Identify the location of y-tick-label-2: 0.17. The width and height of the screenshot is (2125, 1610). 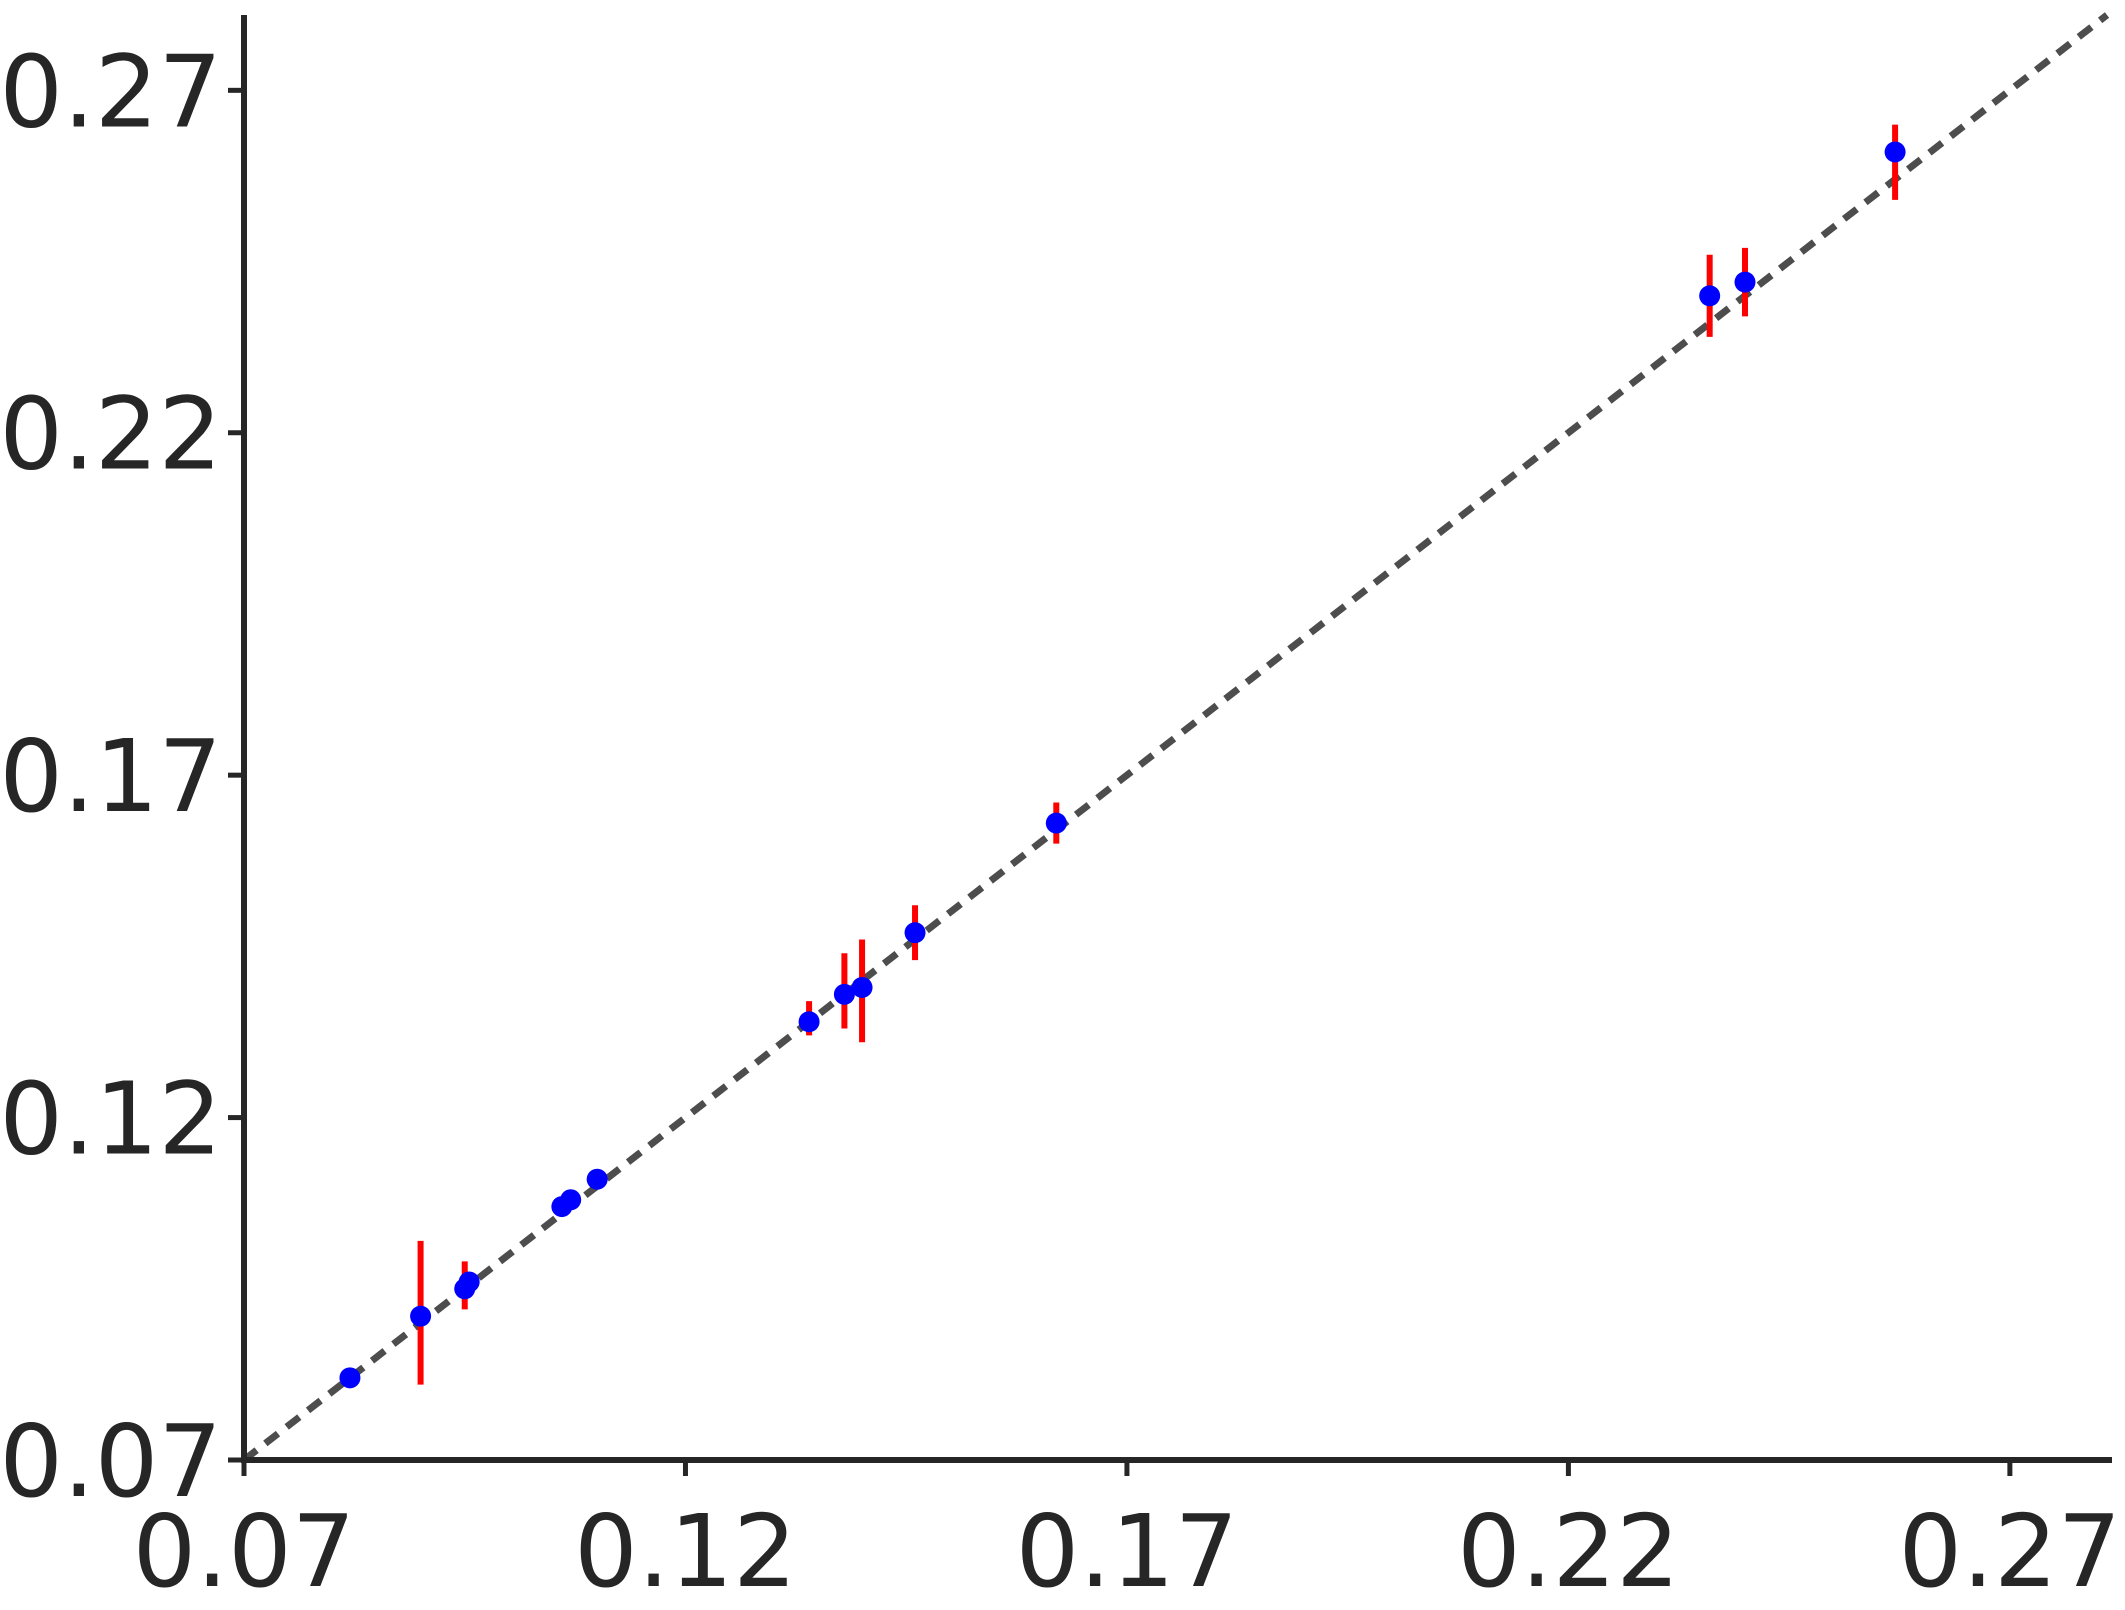
(111, 776).